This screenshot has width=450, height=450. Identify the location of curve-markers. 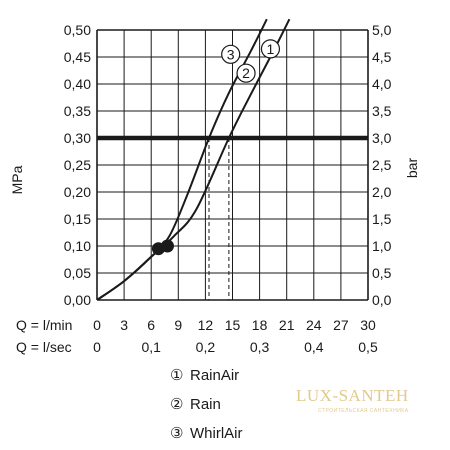
(162, 247).